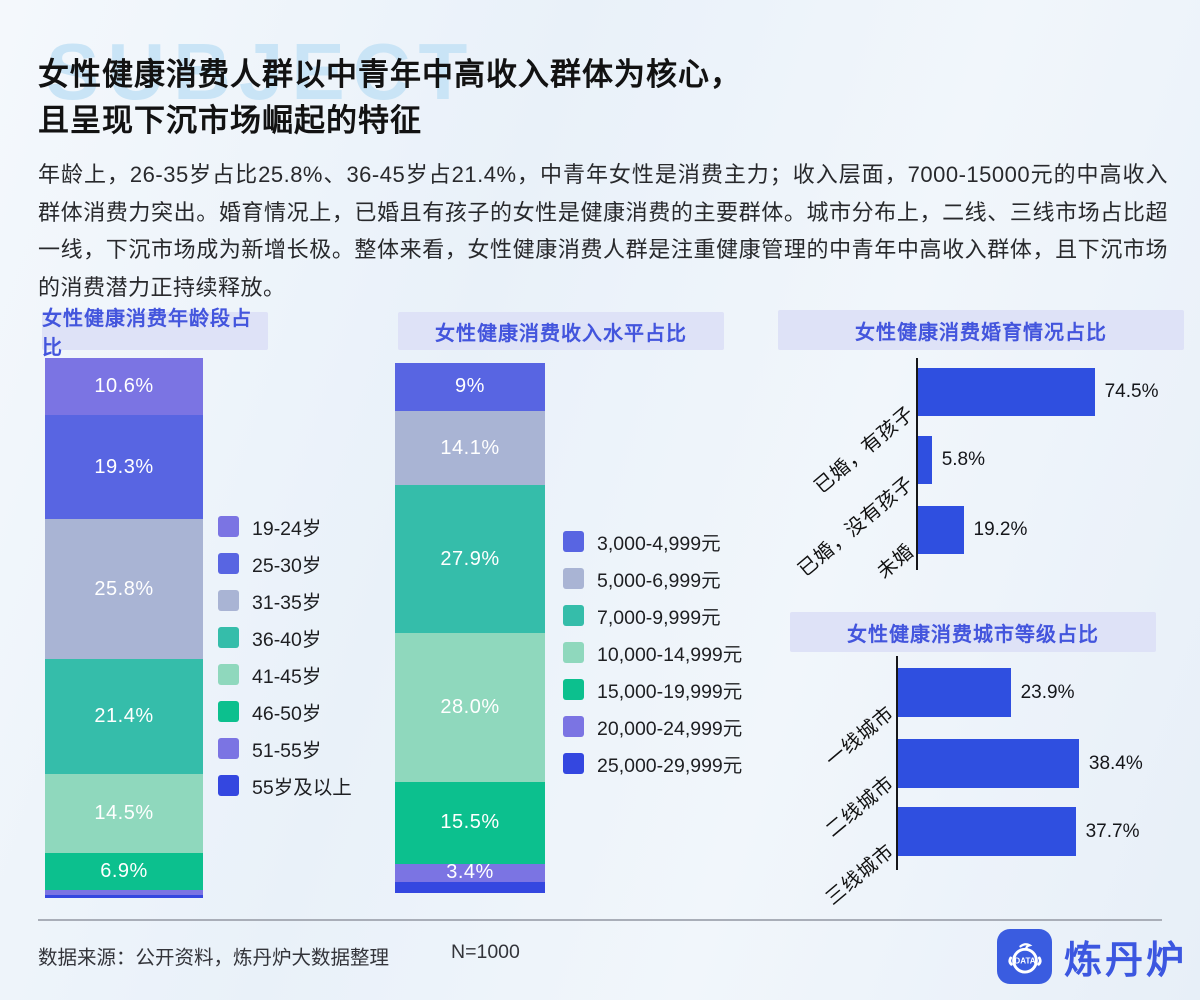 This screenshot has height=1000, width=1200. I want to click on hbar-category-label-marital-1: 已婚，没有孩子, so click(839, 518).